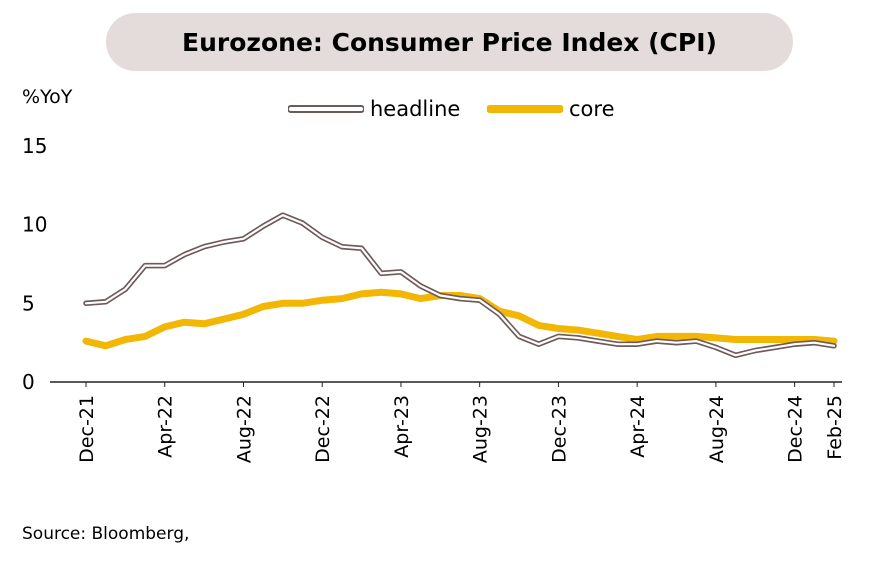  I want to click on x-tick-label: Aug-24, so click(717, 429).